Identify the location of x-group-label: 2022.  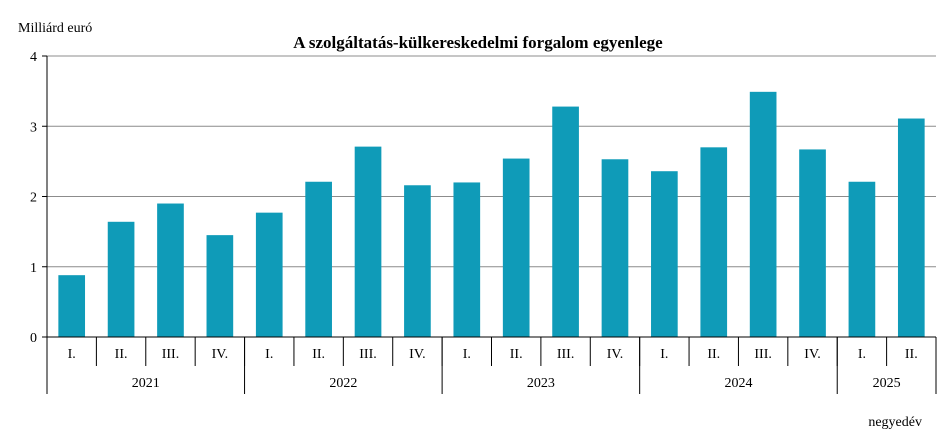
(343, 383).